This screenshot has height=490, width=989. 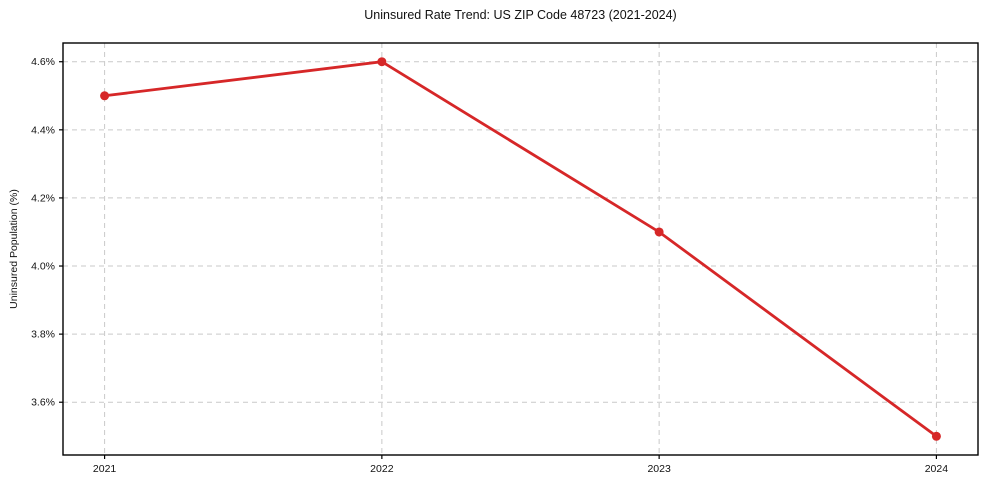 What do you see at coordinates (105, 469) in the screenshot?
I see `x-tick-label: 2021` at bounding box center [105, 469].